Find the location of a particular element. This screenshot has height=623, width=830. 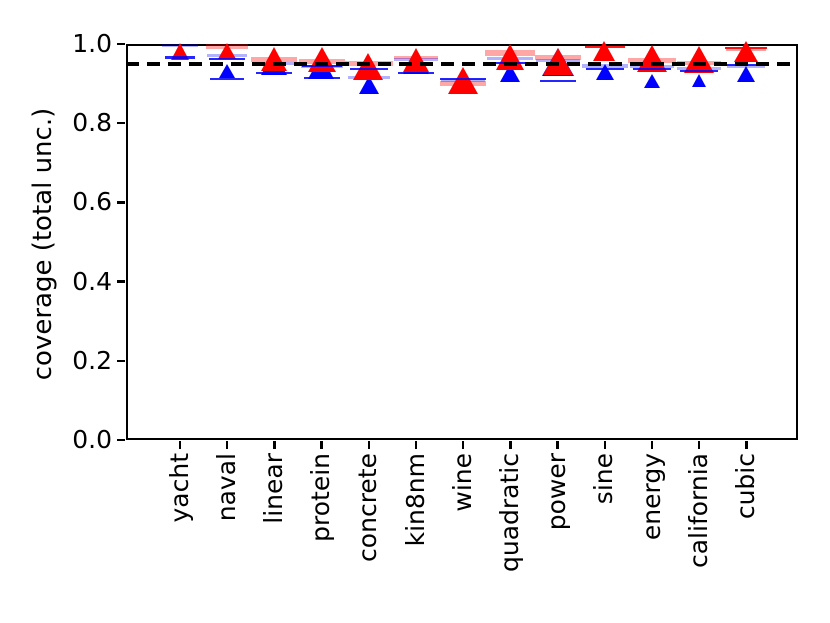

marker-red-power is located at coordinates (557, 62).